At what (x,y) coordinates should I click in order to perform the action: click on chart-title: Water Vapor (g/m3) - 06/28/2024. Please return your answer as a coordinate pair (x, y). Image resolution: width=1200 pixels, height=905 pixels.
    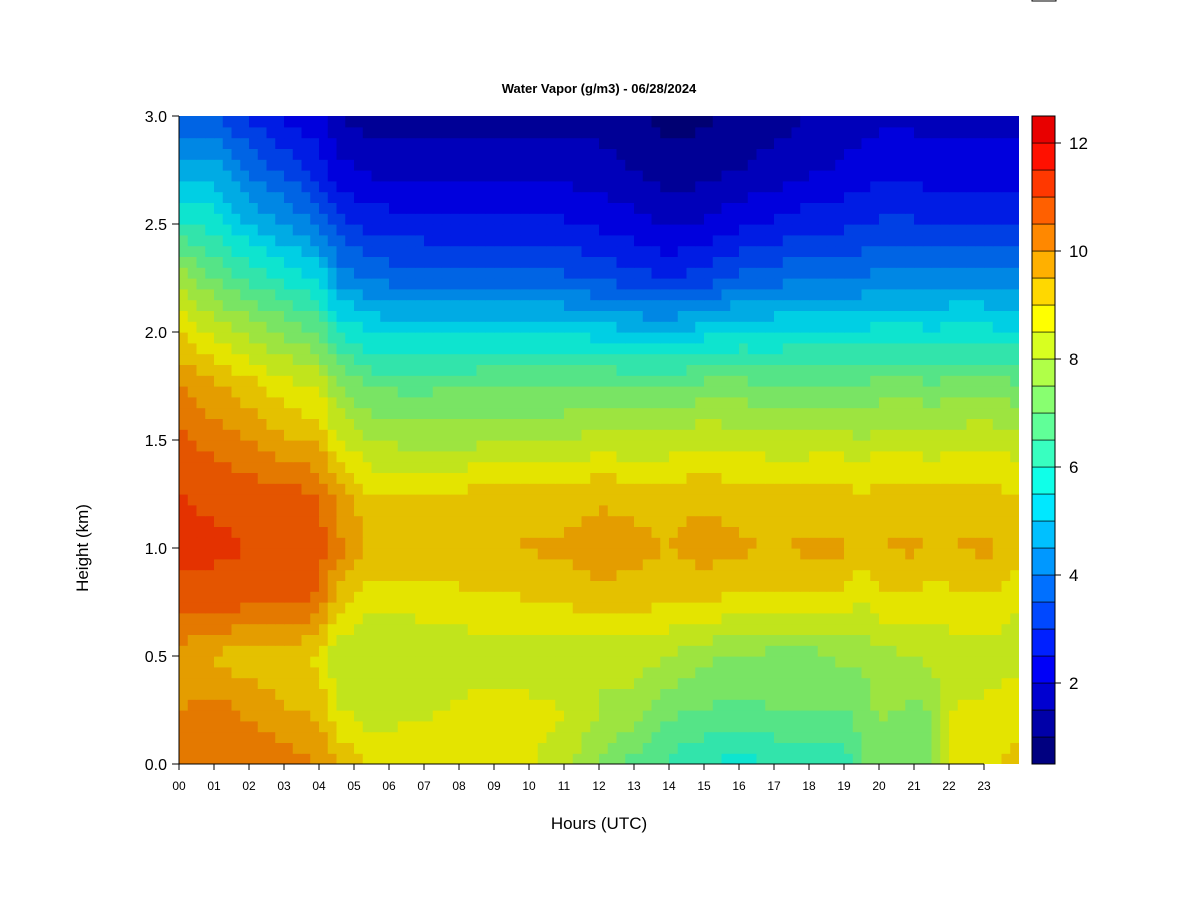
    Looking at the image, I should click on (599, 88).